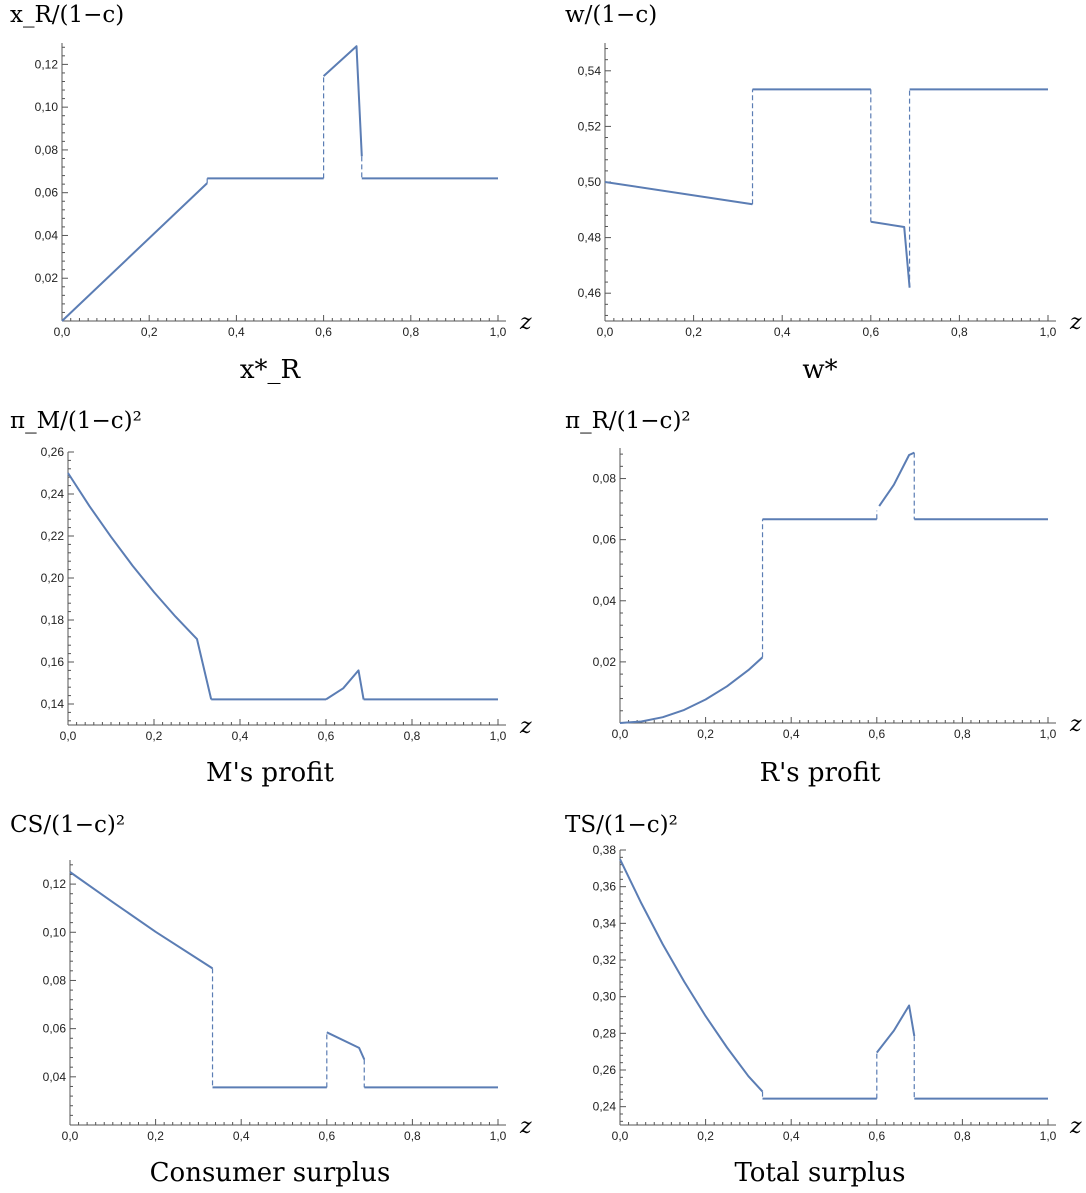 The width and height of the screenshot is (1086, 1193). What do you see at coordinates (621, 825) in the screenshot?
I see `ylabel-ts: TS/(1−c)²` at bounding box center [621, 825].